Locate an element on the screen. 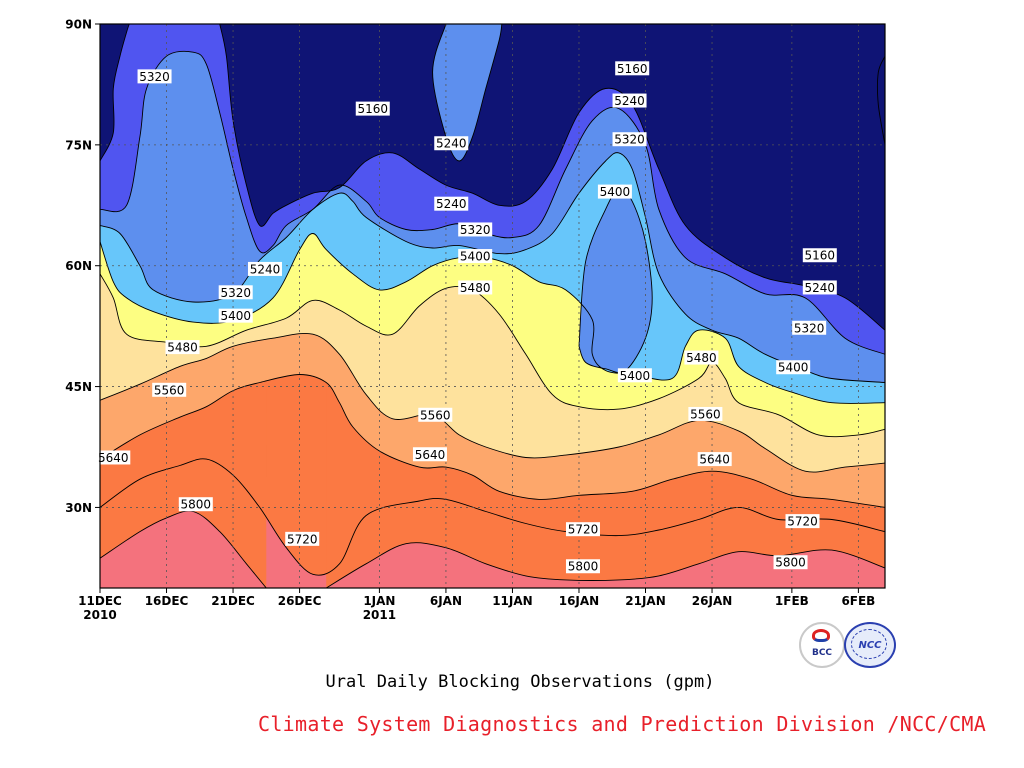 This screenshot has width=1024, height=768. y-tick-label: 90N is located at coordinates (78, 25).